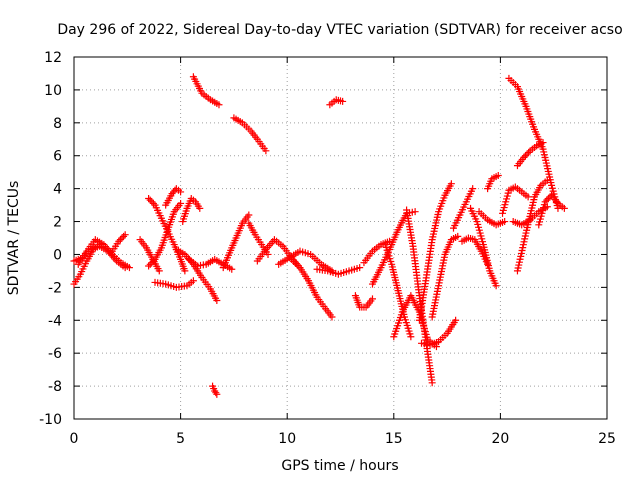  I want to click on x-tick-label: 15, so click(394, 439).